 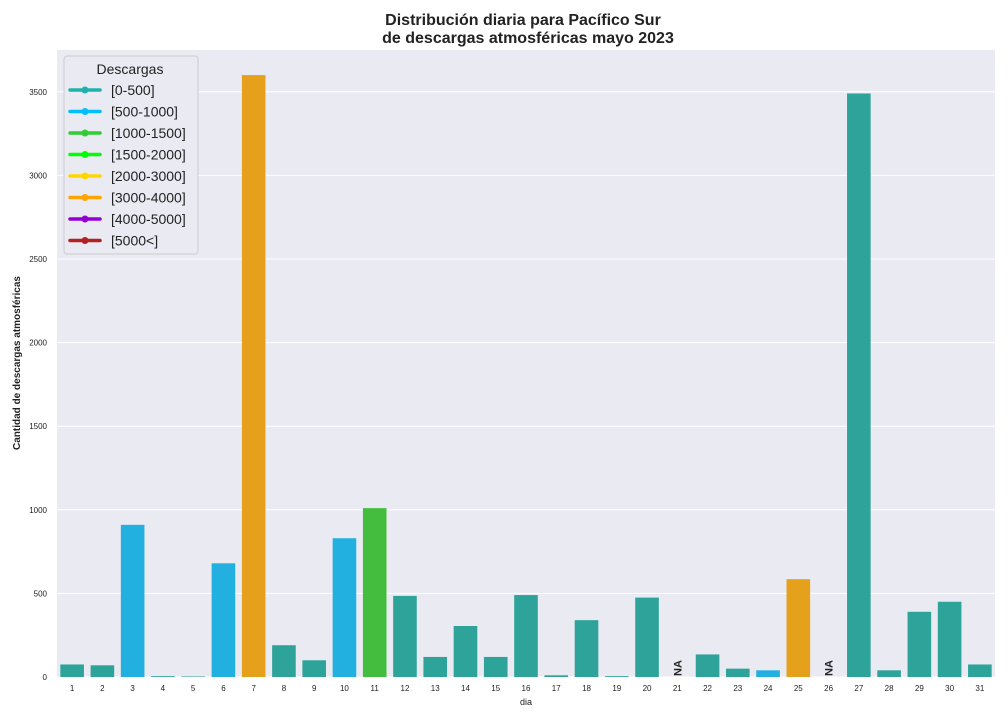 I want to click on legend-label: [3000-4000], so click(x=148, y=198).